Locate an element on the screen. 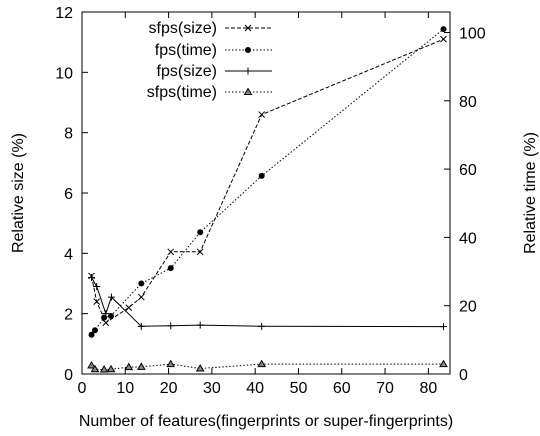 This screenshot has width=540, height=436. left-tick-label: 4 is located at coordinates (68, 254).